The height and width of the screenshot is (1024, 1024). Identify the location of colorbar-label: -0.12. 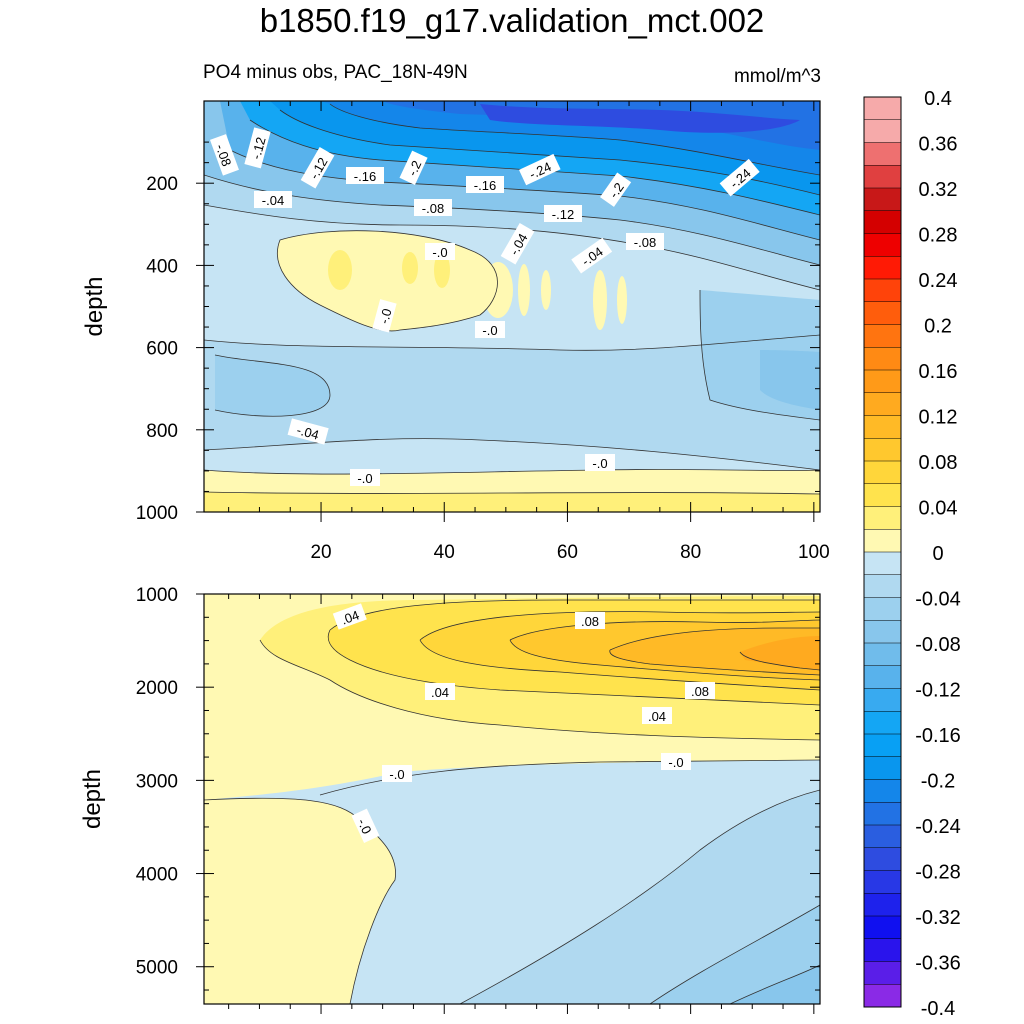
(938, 691).